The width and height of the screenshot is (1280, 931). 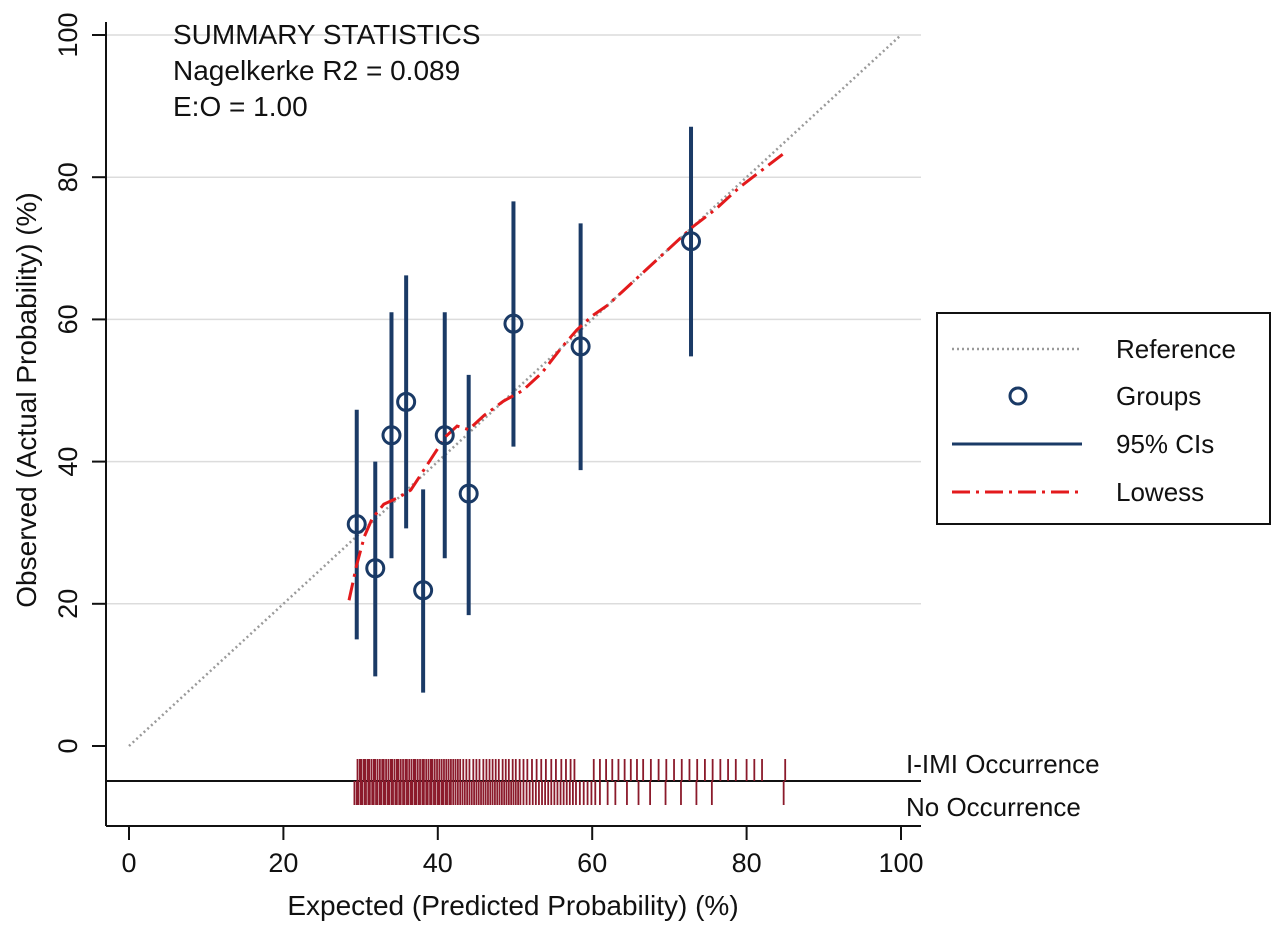 What do you see at coordinates (68, 462) in the screenshot?
I see `y-tick-label-40: 40` at bounding box center [68, 462].